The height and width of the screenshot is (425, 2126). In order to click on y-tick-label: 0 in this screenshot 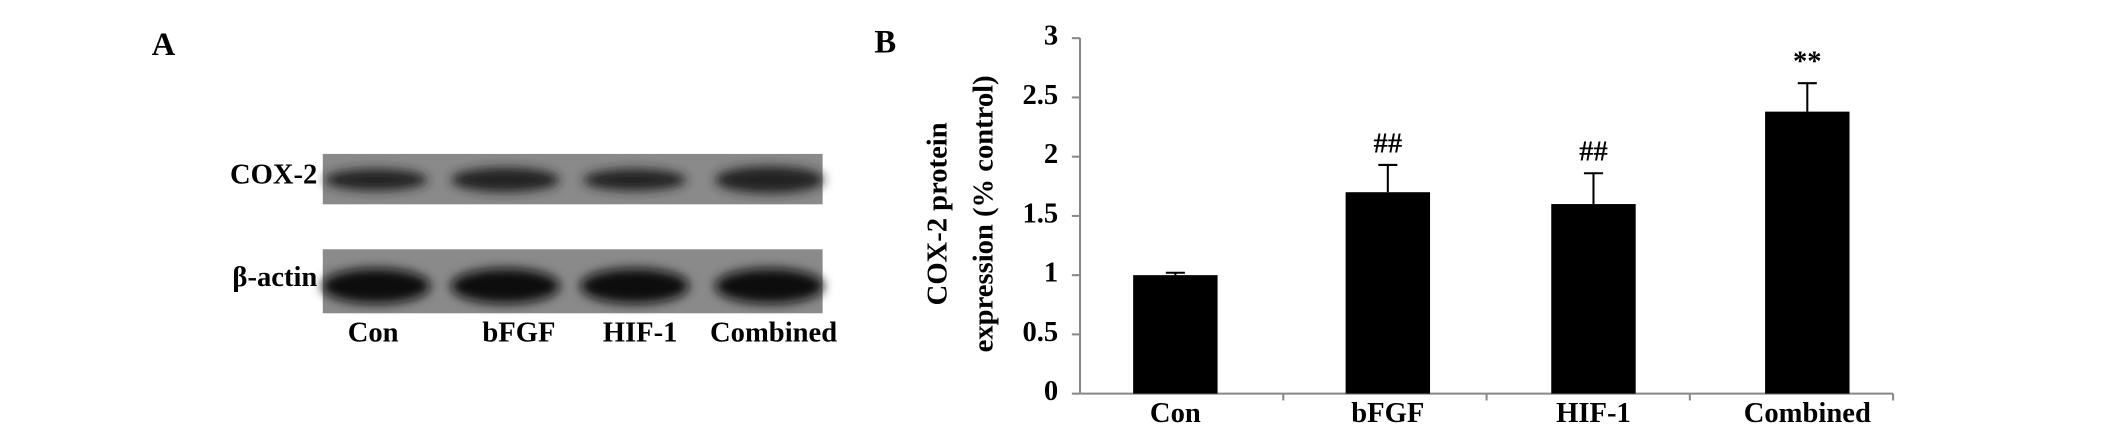, I will do `click(1051, 391)`.